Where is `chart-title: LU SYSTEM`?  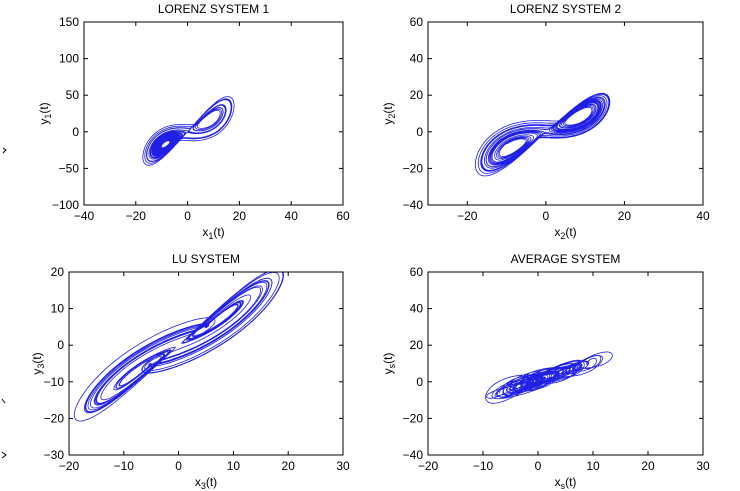
chart-title: LU SYSTEM is located at coordinates (206, 259).